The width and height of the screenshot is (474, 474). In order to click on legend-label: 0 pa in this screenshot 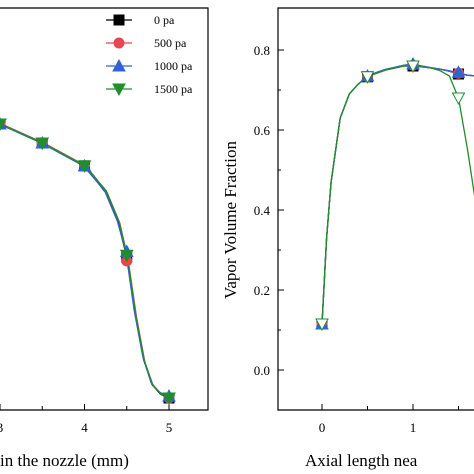, I will do `click(164, 20)`.